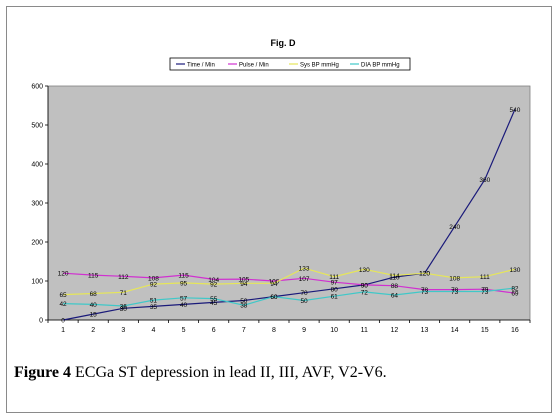  What do you see at coordinates (364, 270) in the screenshot?
I see `data-label: 130` at bounding box center [364, 270].